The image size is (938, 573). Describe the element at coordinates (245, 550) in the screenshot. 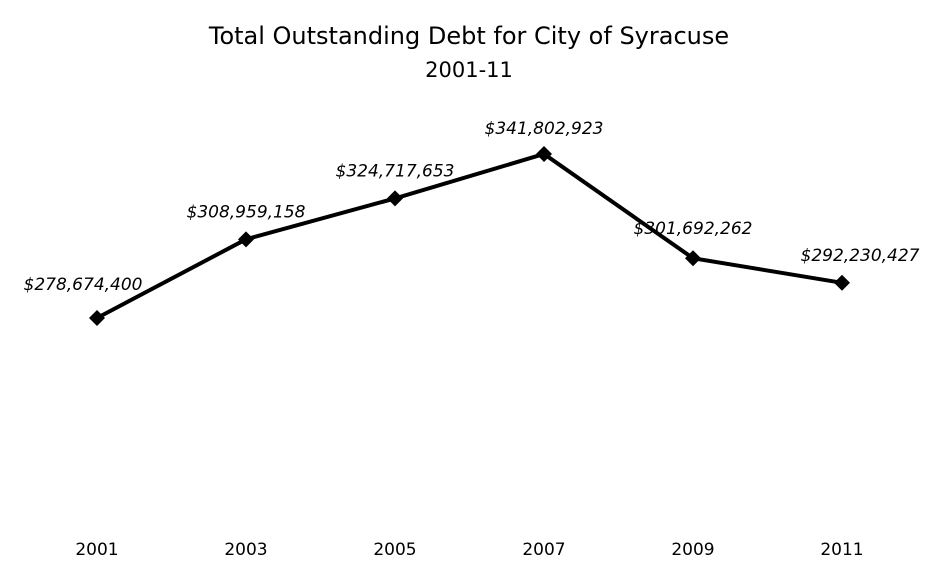

I see `x-tick-label: 2003` at that location.